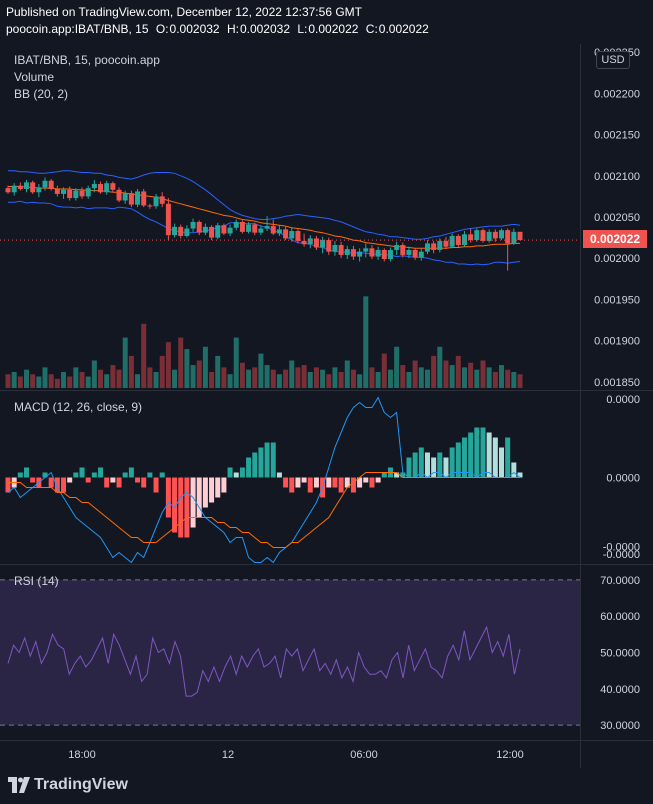 The width and height of the screenshot is (653, 804). I want to click on high-value: 0.002032, so click(265, 29).